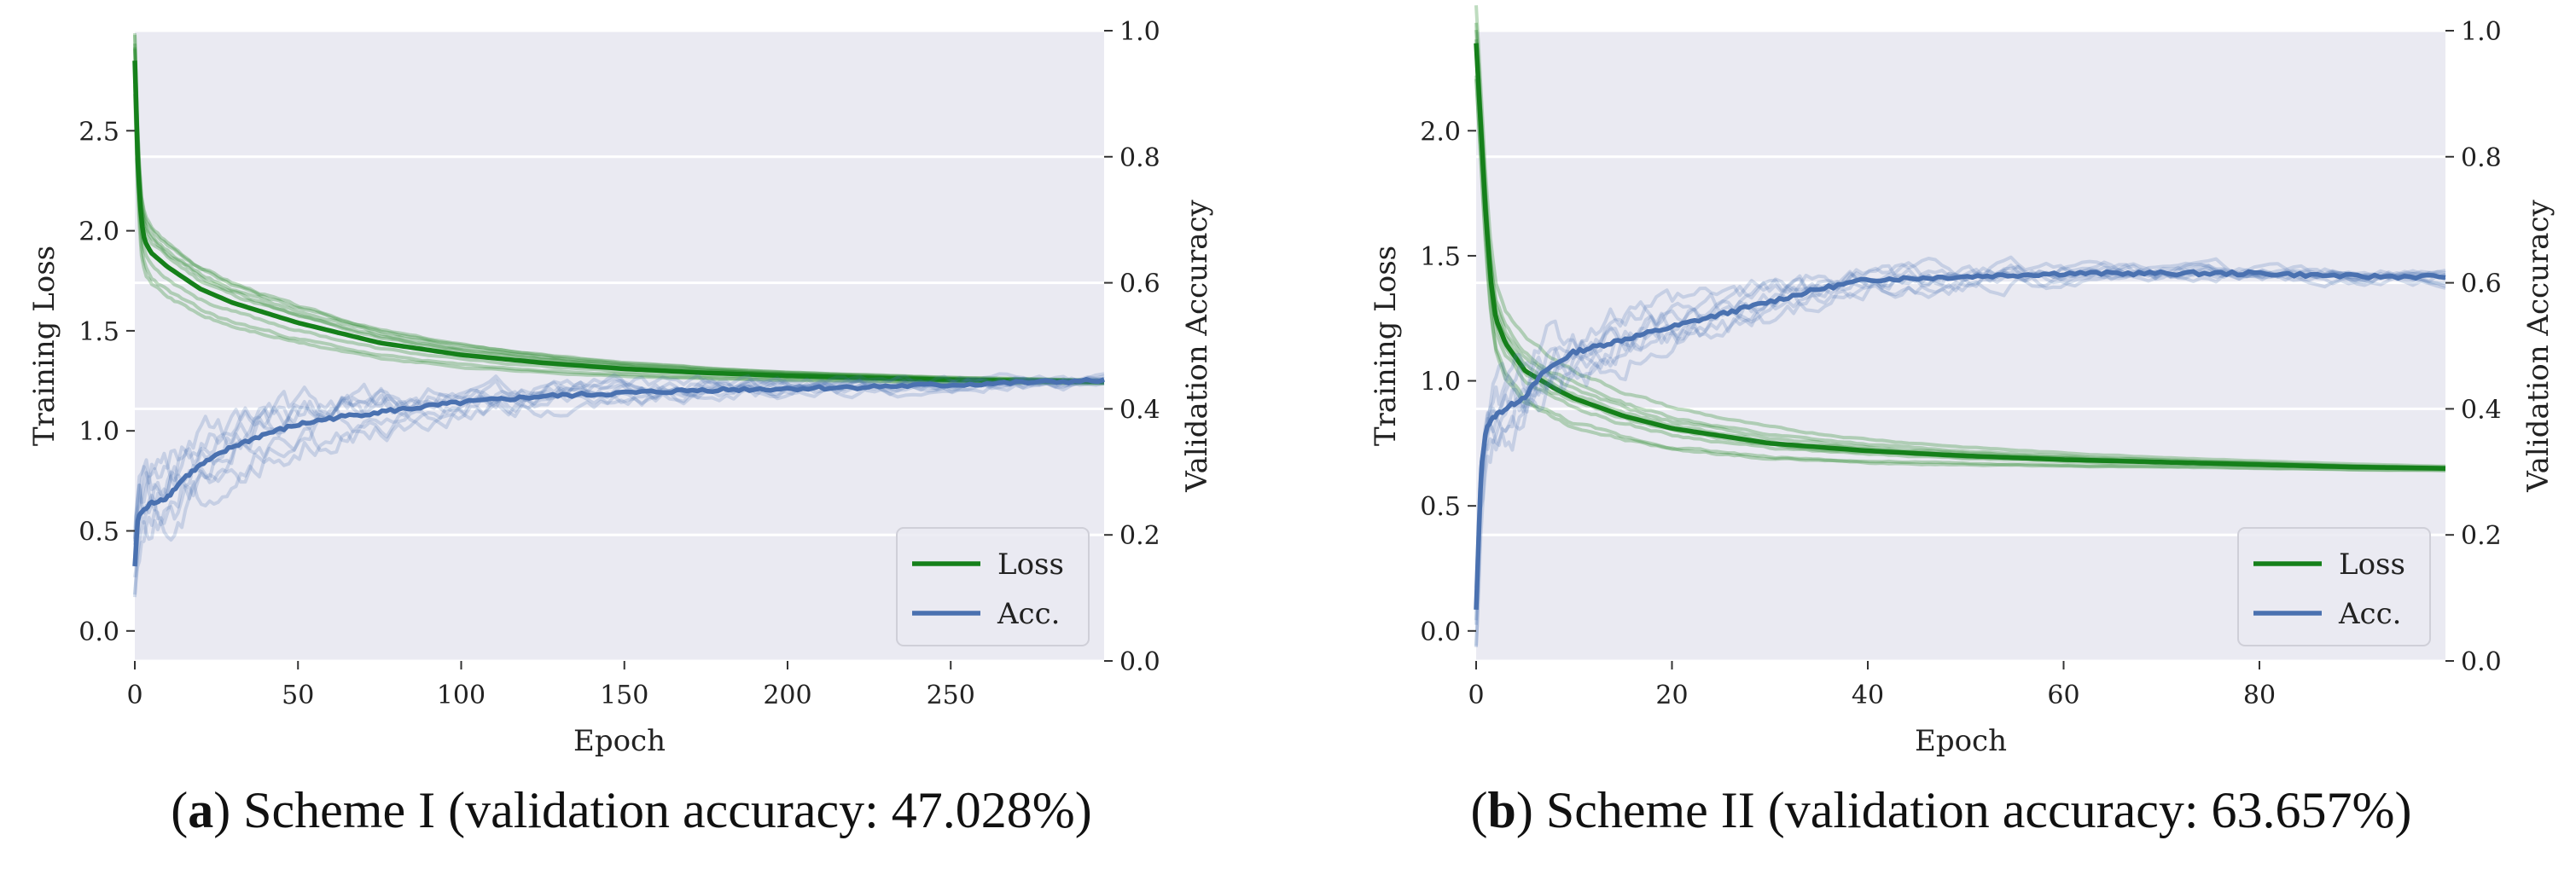 The image size is (2576, 875). Describe the element at coordinates (1139, 284) in the screenshot. I see `panel-a-y-right-tick-label: 0.6` at that location.